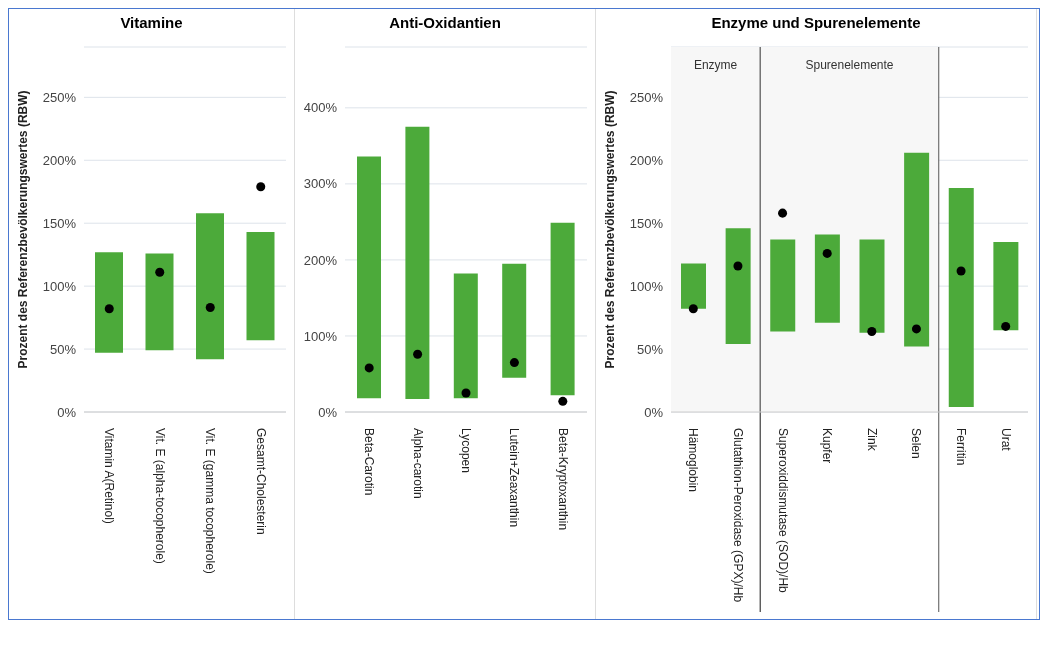 The width and height of the screenshot is (1050, 650). What do you see at coordinates (961, 447) in the screenshot?
I see `x-tick-label: Ferritin` at bounding box center [961, 447].